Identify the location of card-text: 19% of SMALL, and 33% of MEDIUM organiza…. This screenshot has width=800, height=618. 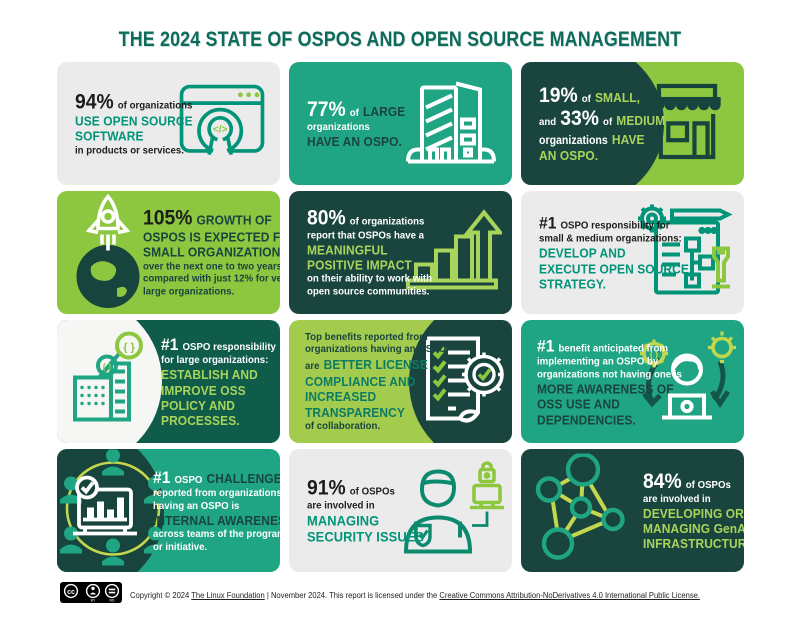
(602, 123).